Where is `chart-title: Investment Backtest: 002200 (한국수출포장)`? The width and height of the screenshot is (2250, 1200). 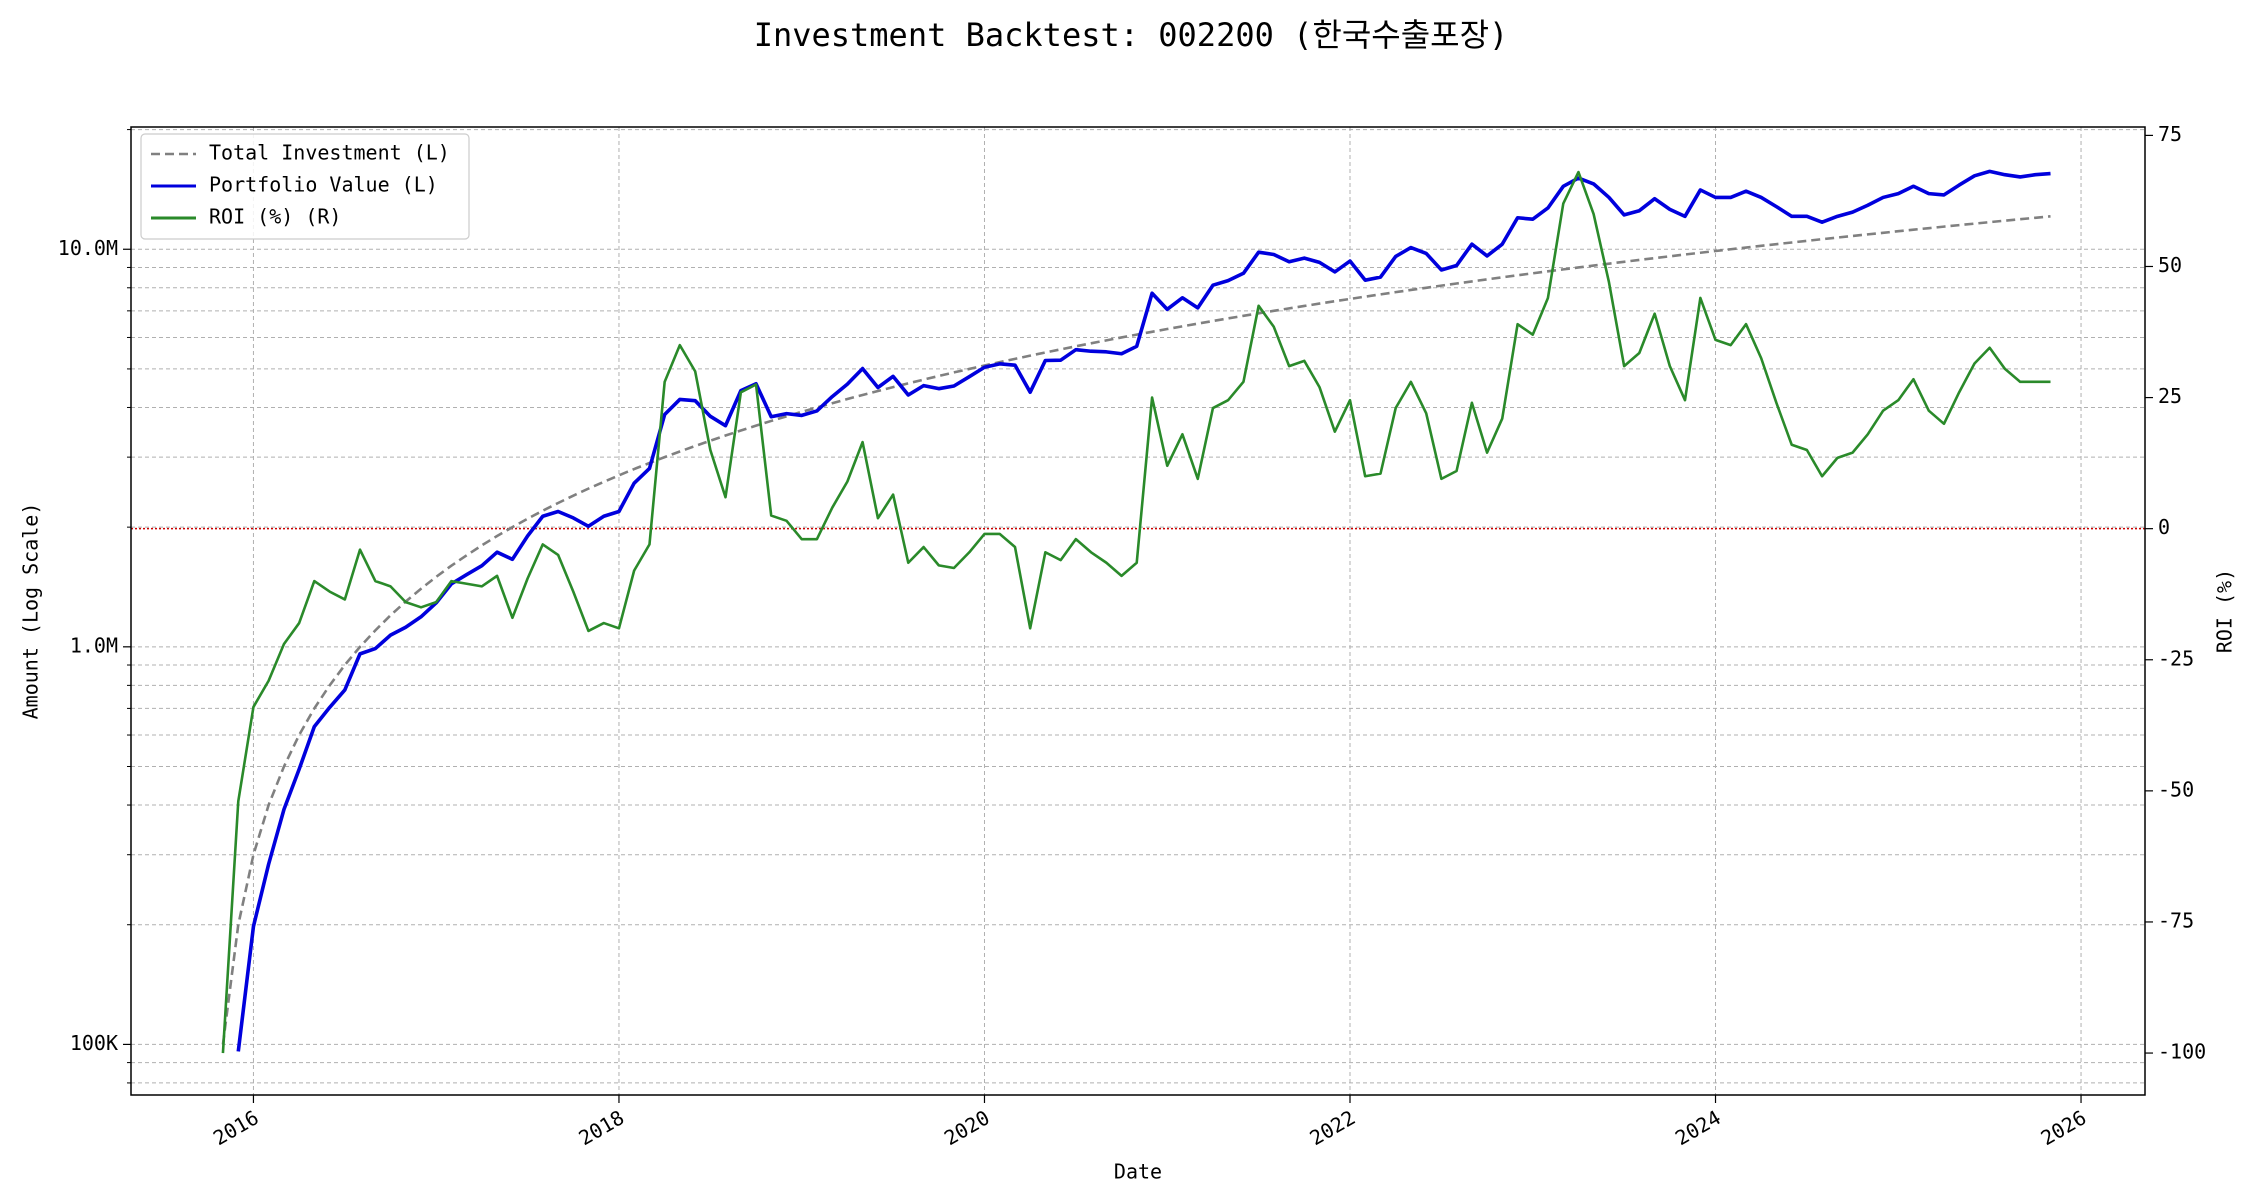
chart-title: Investment Backtest: 002200 (한국수출포장) is located at coordinates (1131, 35).